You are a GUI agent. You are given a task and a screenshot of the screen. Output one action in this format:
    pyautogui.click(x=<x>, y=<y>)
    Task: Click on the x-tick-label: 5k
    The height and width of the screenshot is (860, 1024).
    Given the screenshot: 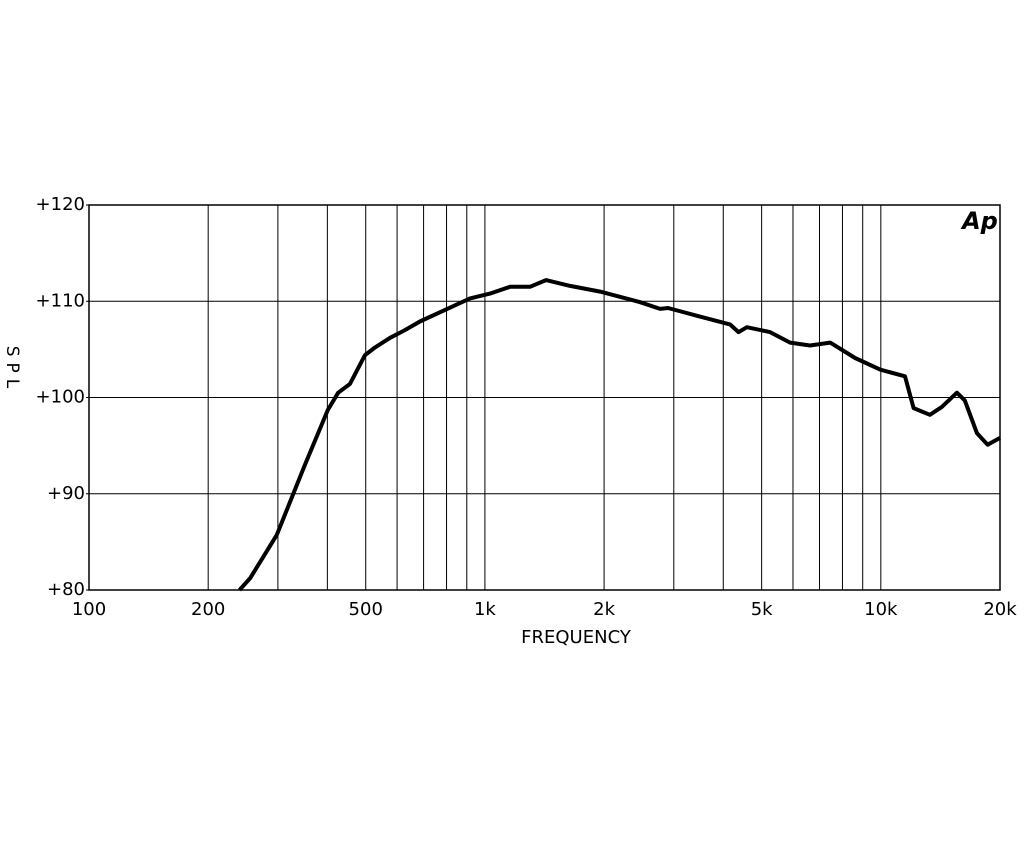 What is the action you would take?
    pyautogui.click(x=762, y=609)
    